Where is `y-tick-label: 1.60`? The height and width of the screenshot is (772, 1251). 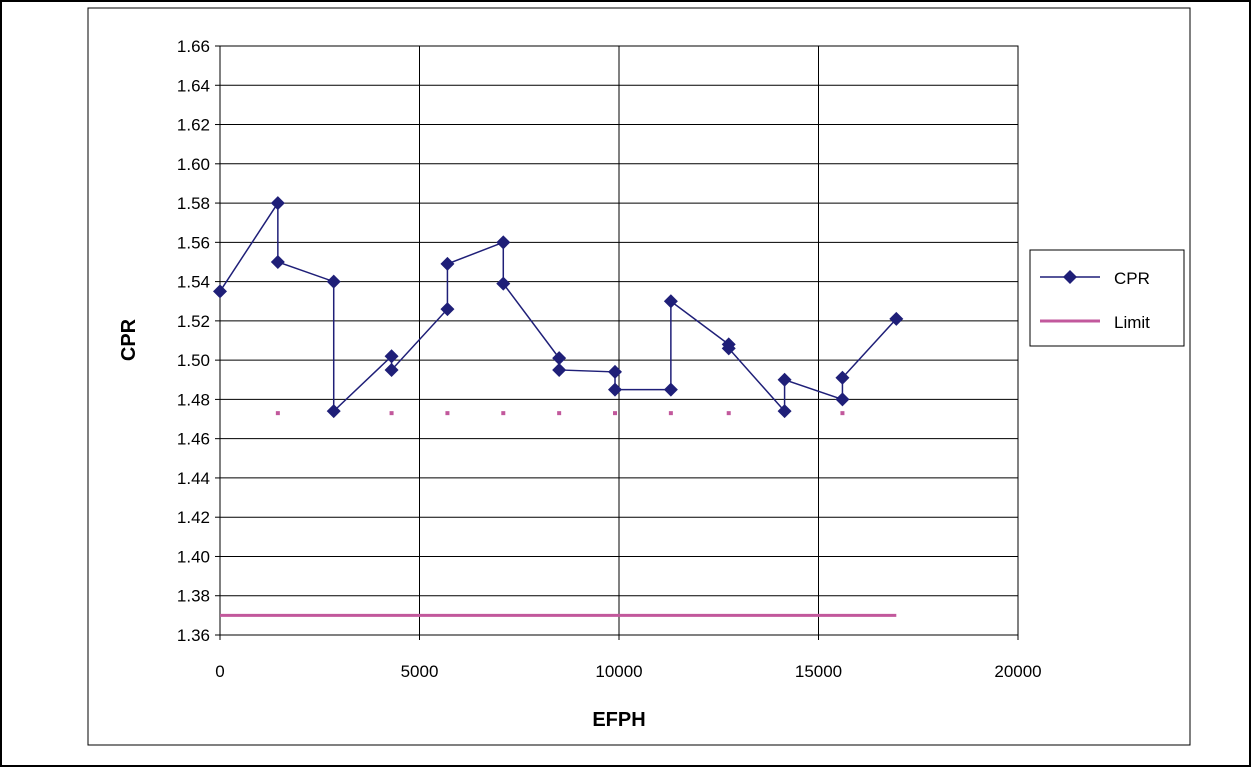 y-tick-label: 1.60 is located at coordinates (193, 164).